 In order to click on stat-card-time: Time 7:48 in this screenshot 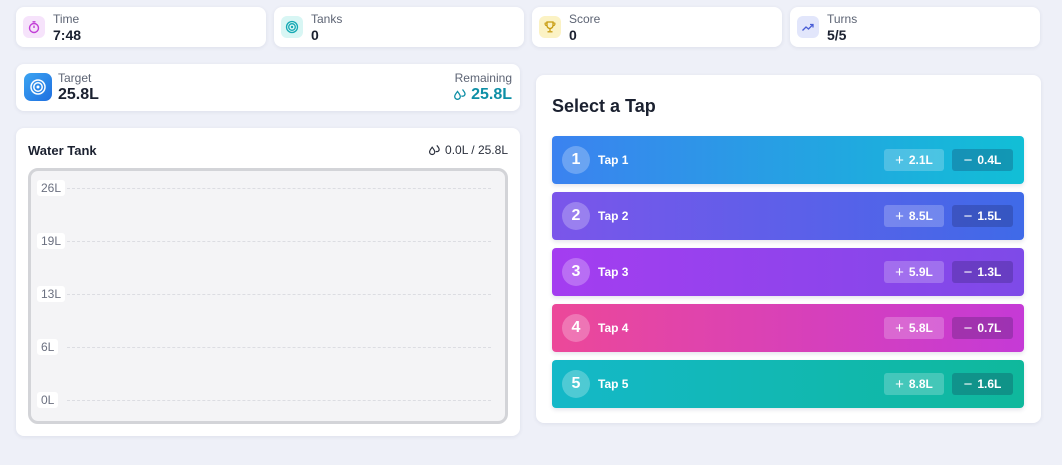, I will do `click(141, 27)`.